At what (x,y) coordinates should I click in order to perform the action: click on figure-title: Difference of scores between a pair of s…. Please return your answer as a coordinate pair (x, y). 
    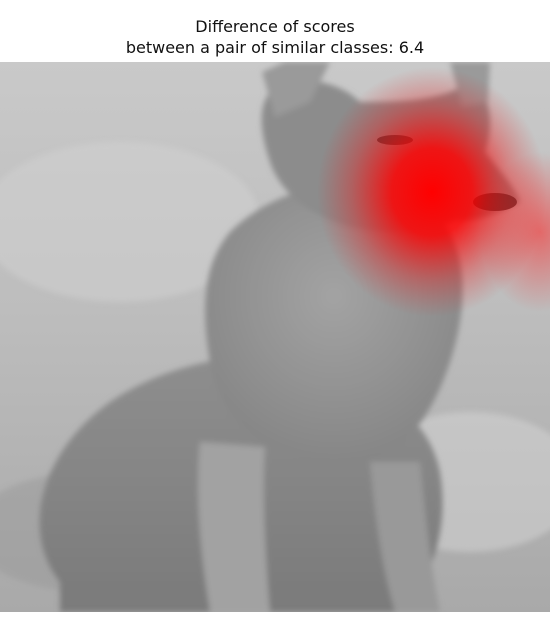
    Looking at the image, I should click on (275, 37).